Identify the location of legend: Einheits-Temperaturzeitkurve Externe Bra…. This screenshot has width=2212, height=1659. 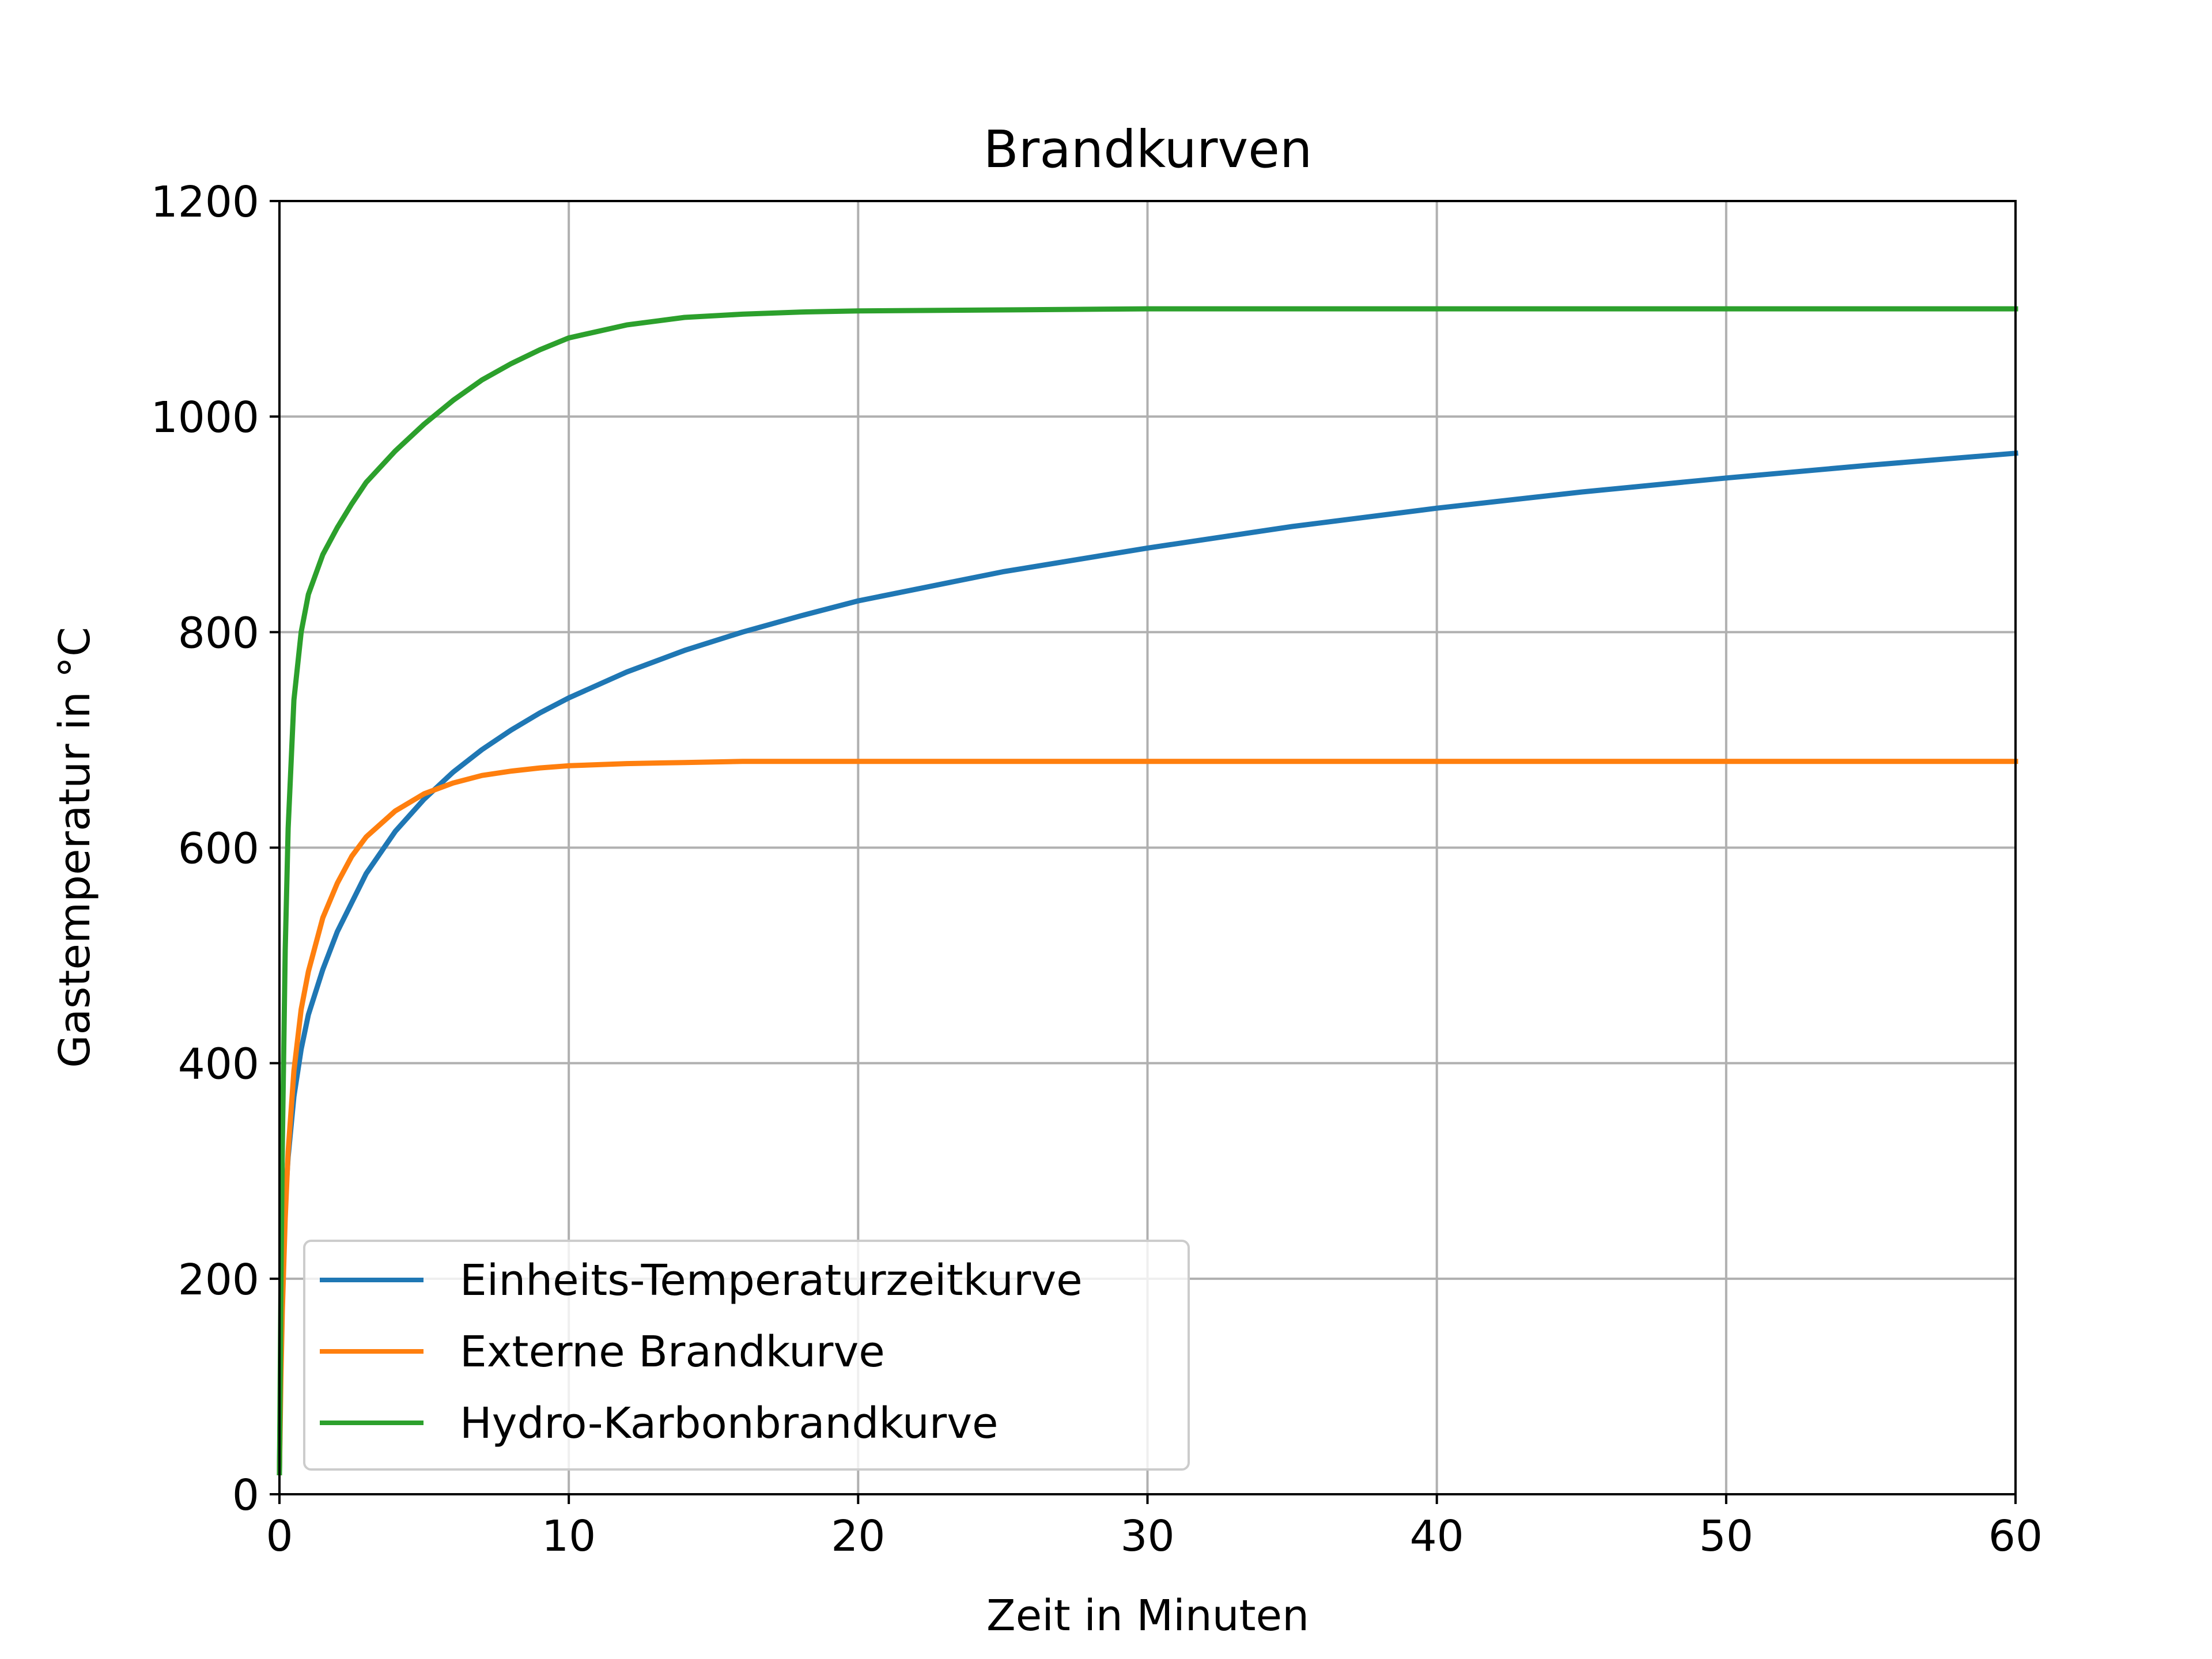
(746, 1355).